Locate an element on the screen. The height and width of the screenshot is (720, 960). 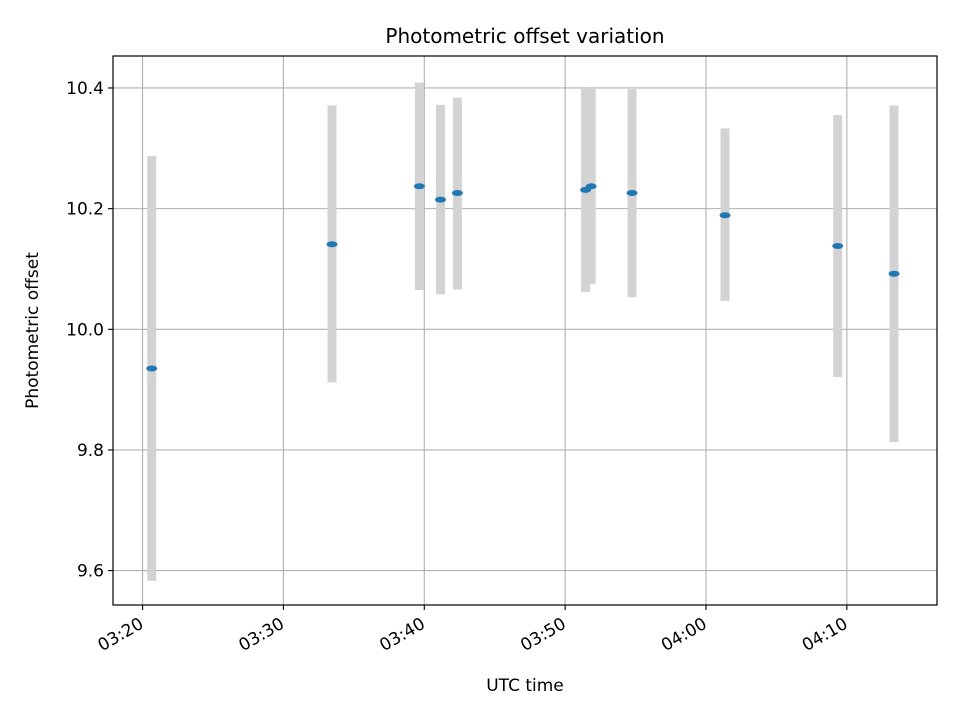
y-tick-label: 10.2 is located at coordinates (85, 210).